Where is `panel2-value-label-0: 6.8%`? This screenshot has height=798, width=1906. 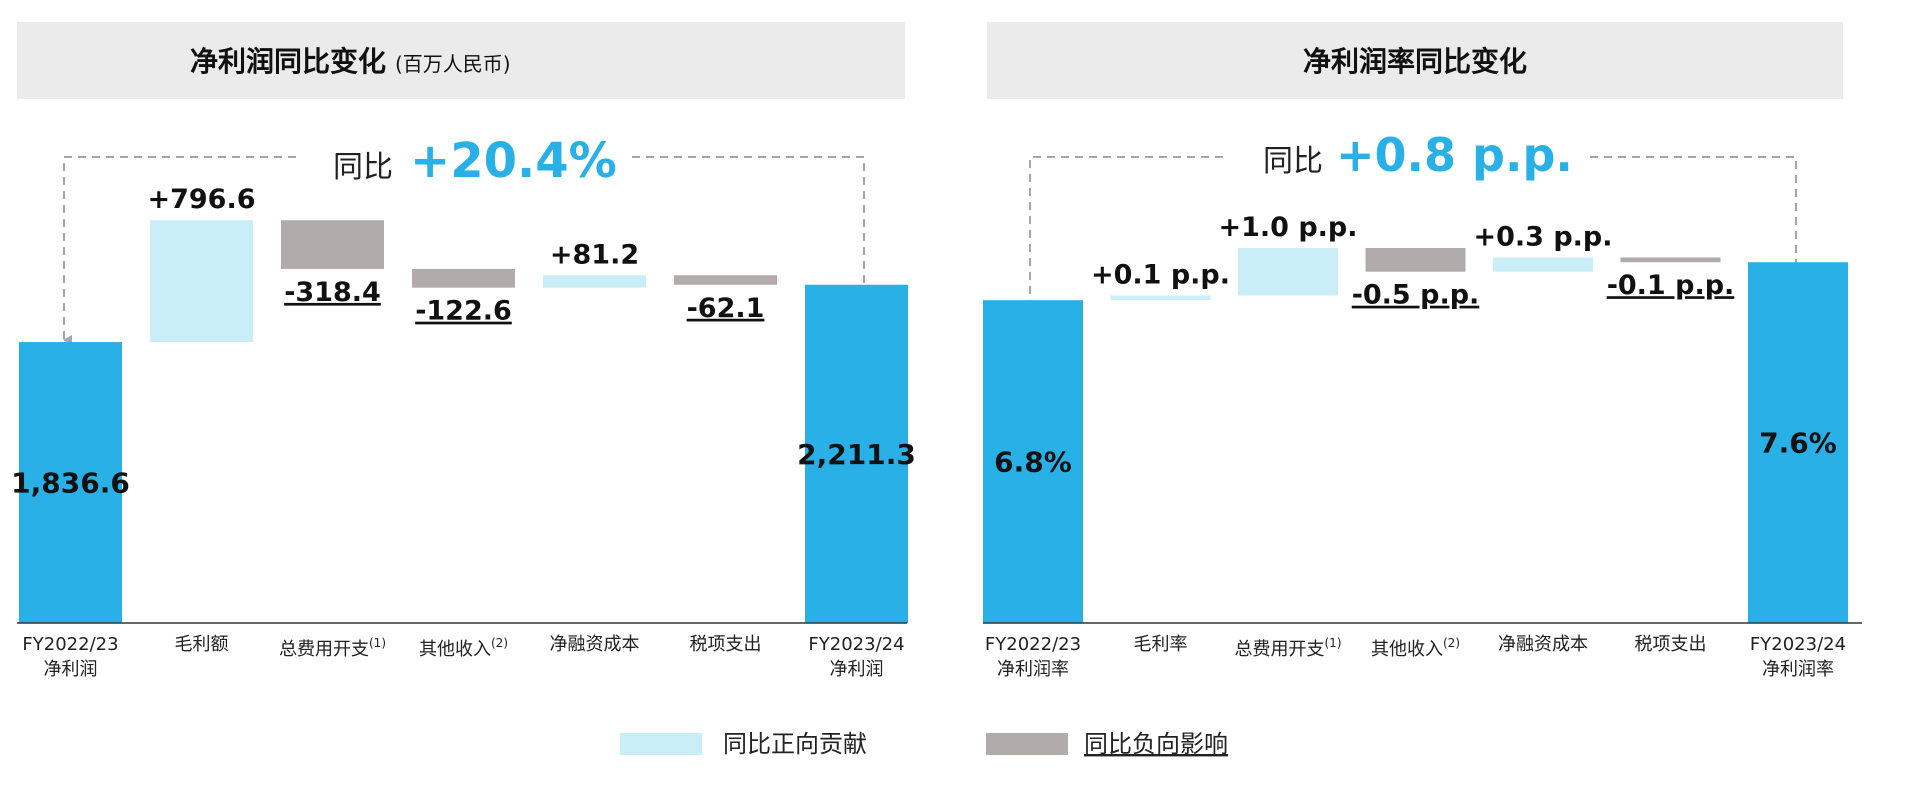 panel2-value-label-0: 6.8% is located at coordinates (1033, 462).